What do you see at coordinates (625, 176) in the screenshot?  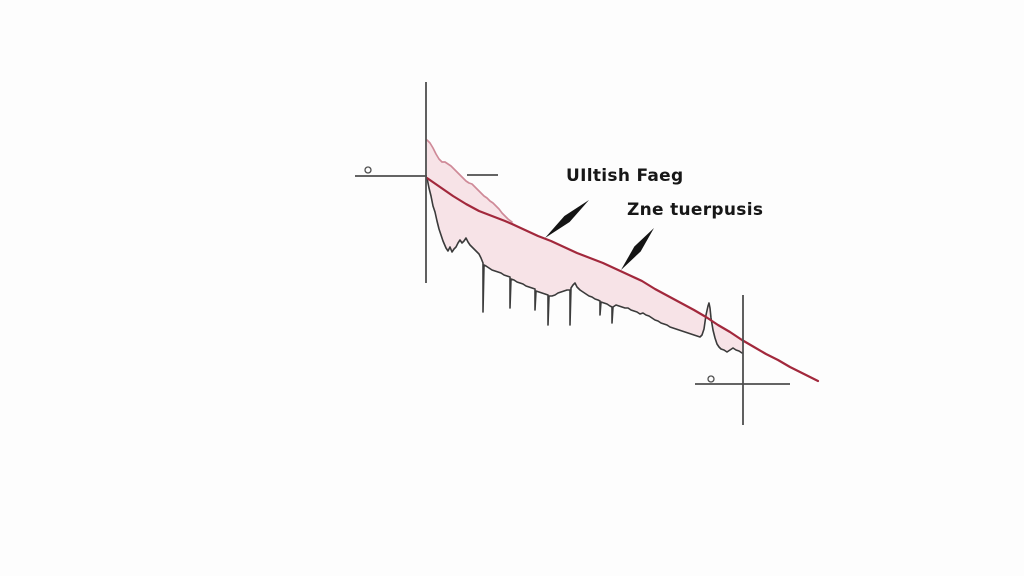 I see `annotation-label-uiltish-faeg: UIltish Faeg` at bounding box center [625, 176].